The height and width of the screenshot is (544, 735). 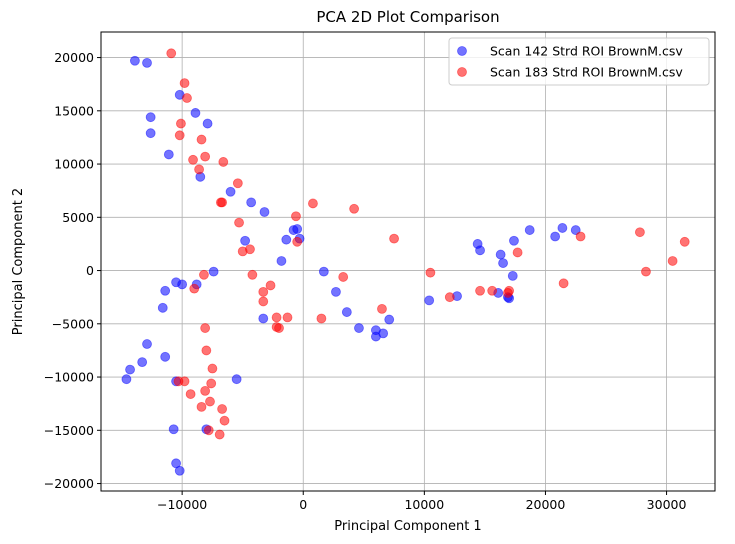 I want to click on x-tick-label: 30000, so click(x=667, y=504).